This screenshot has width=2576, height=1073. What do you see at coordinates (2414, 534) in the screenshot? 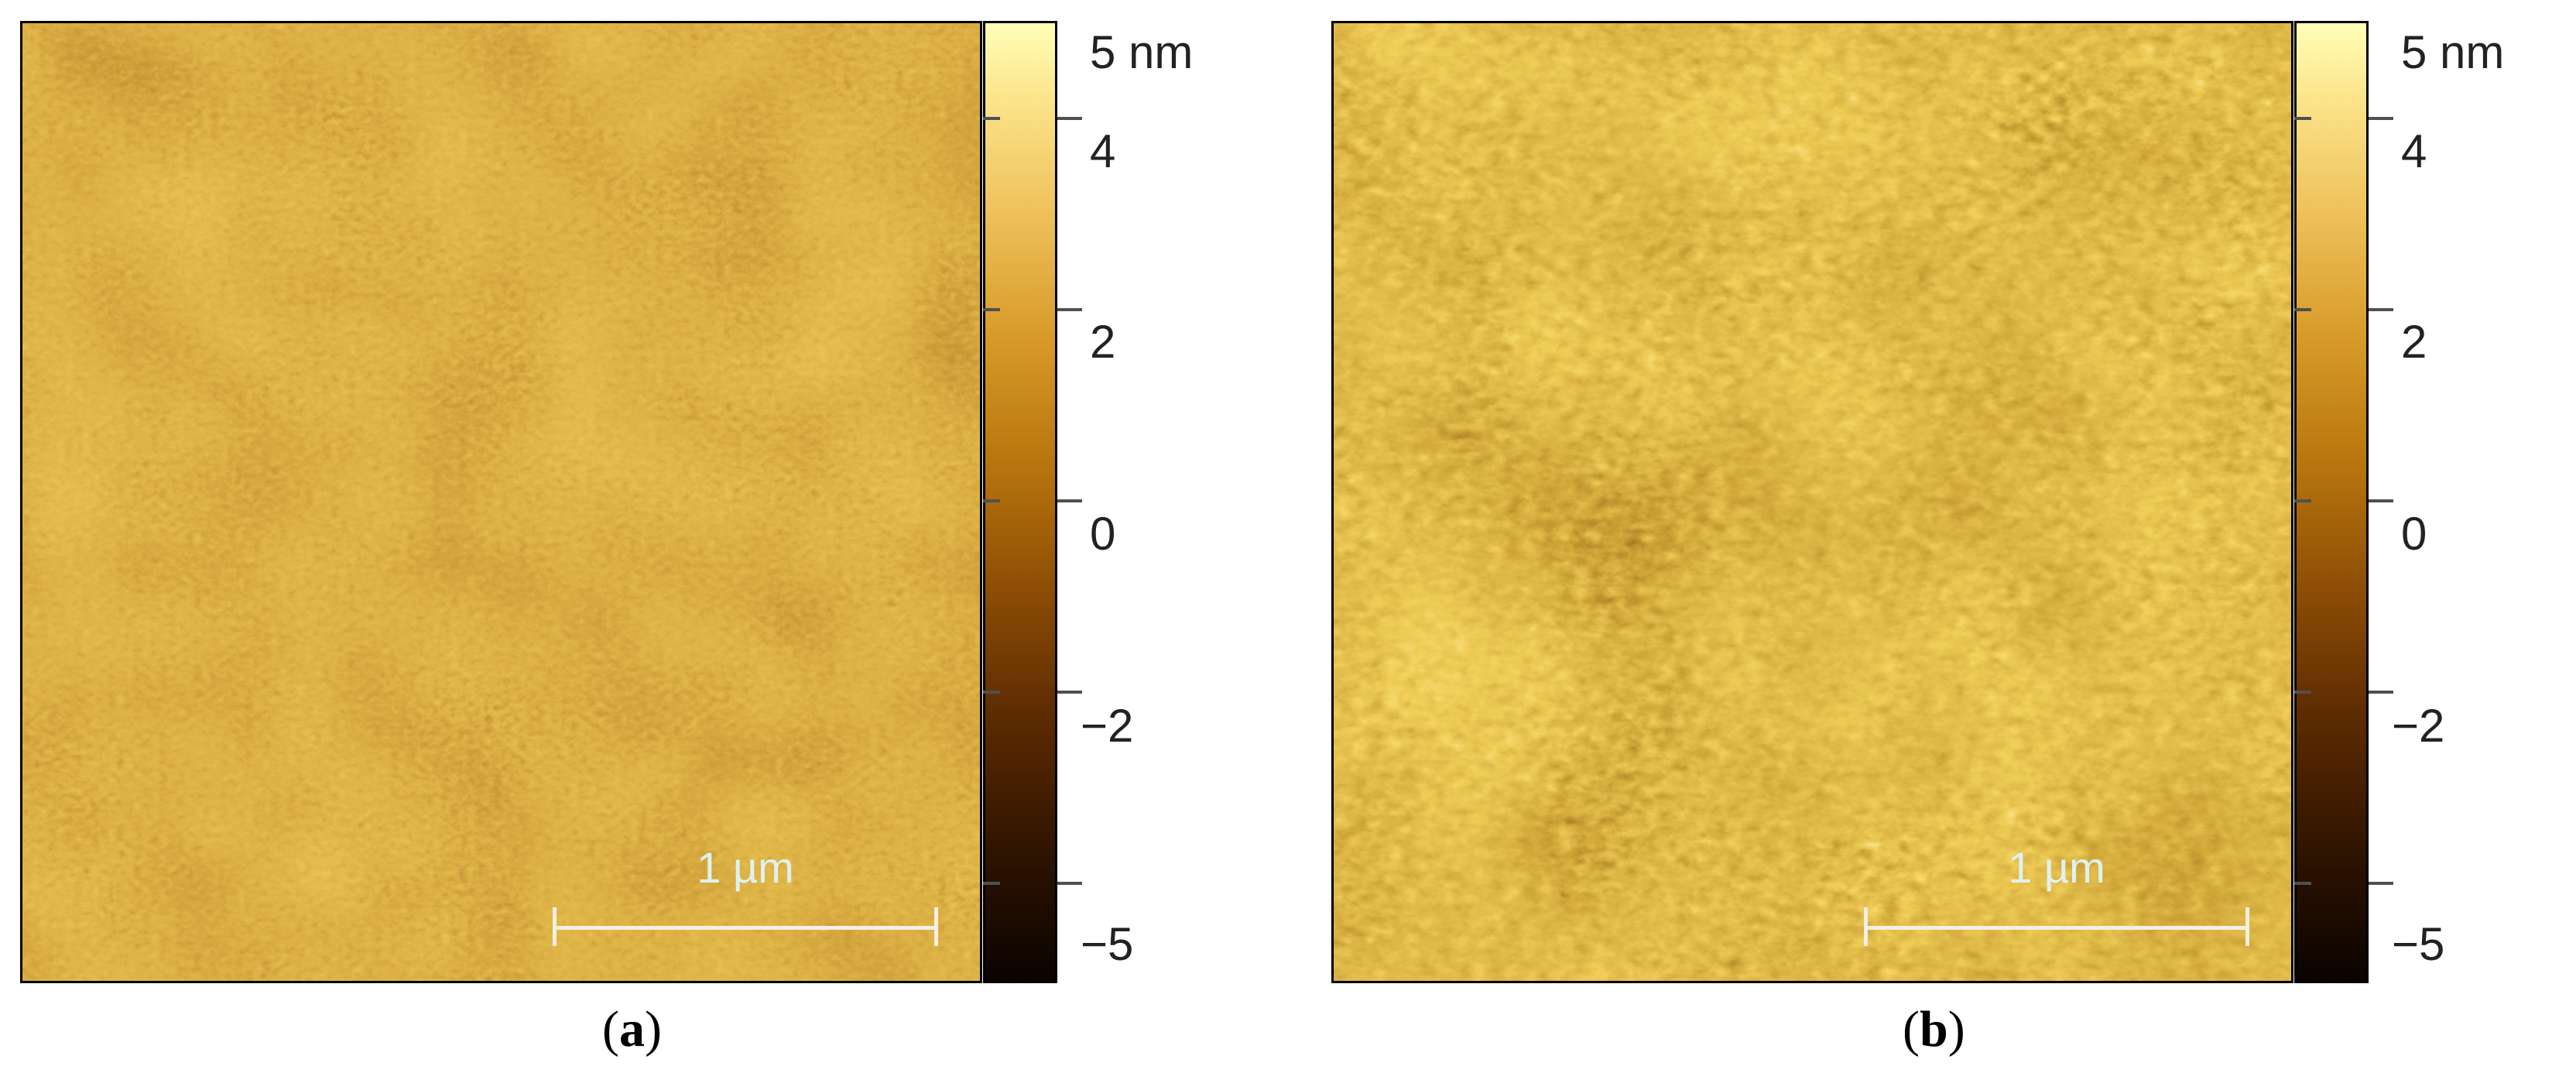
I see `colorbar-label-b: 0` at bounding box center [2414, 534].